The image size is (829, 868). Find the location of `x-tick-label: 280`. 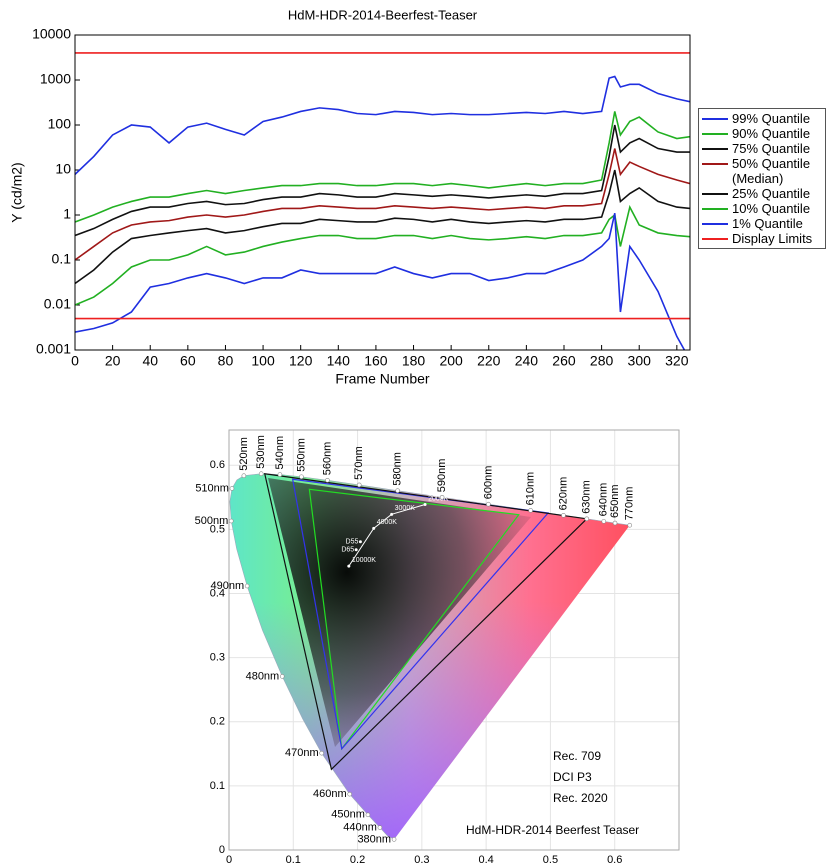

x-tick-label: 280 is located at coordinates (602, 361).